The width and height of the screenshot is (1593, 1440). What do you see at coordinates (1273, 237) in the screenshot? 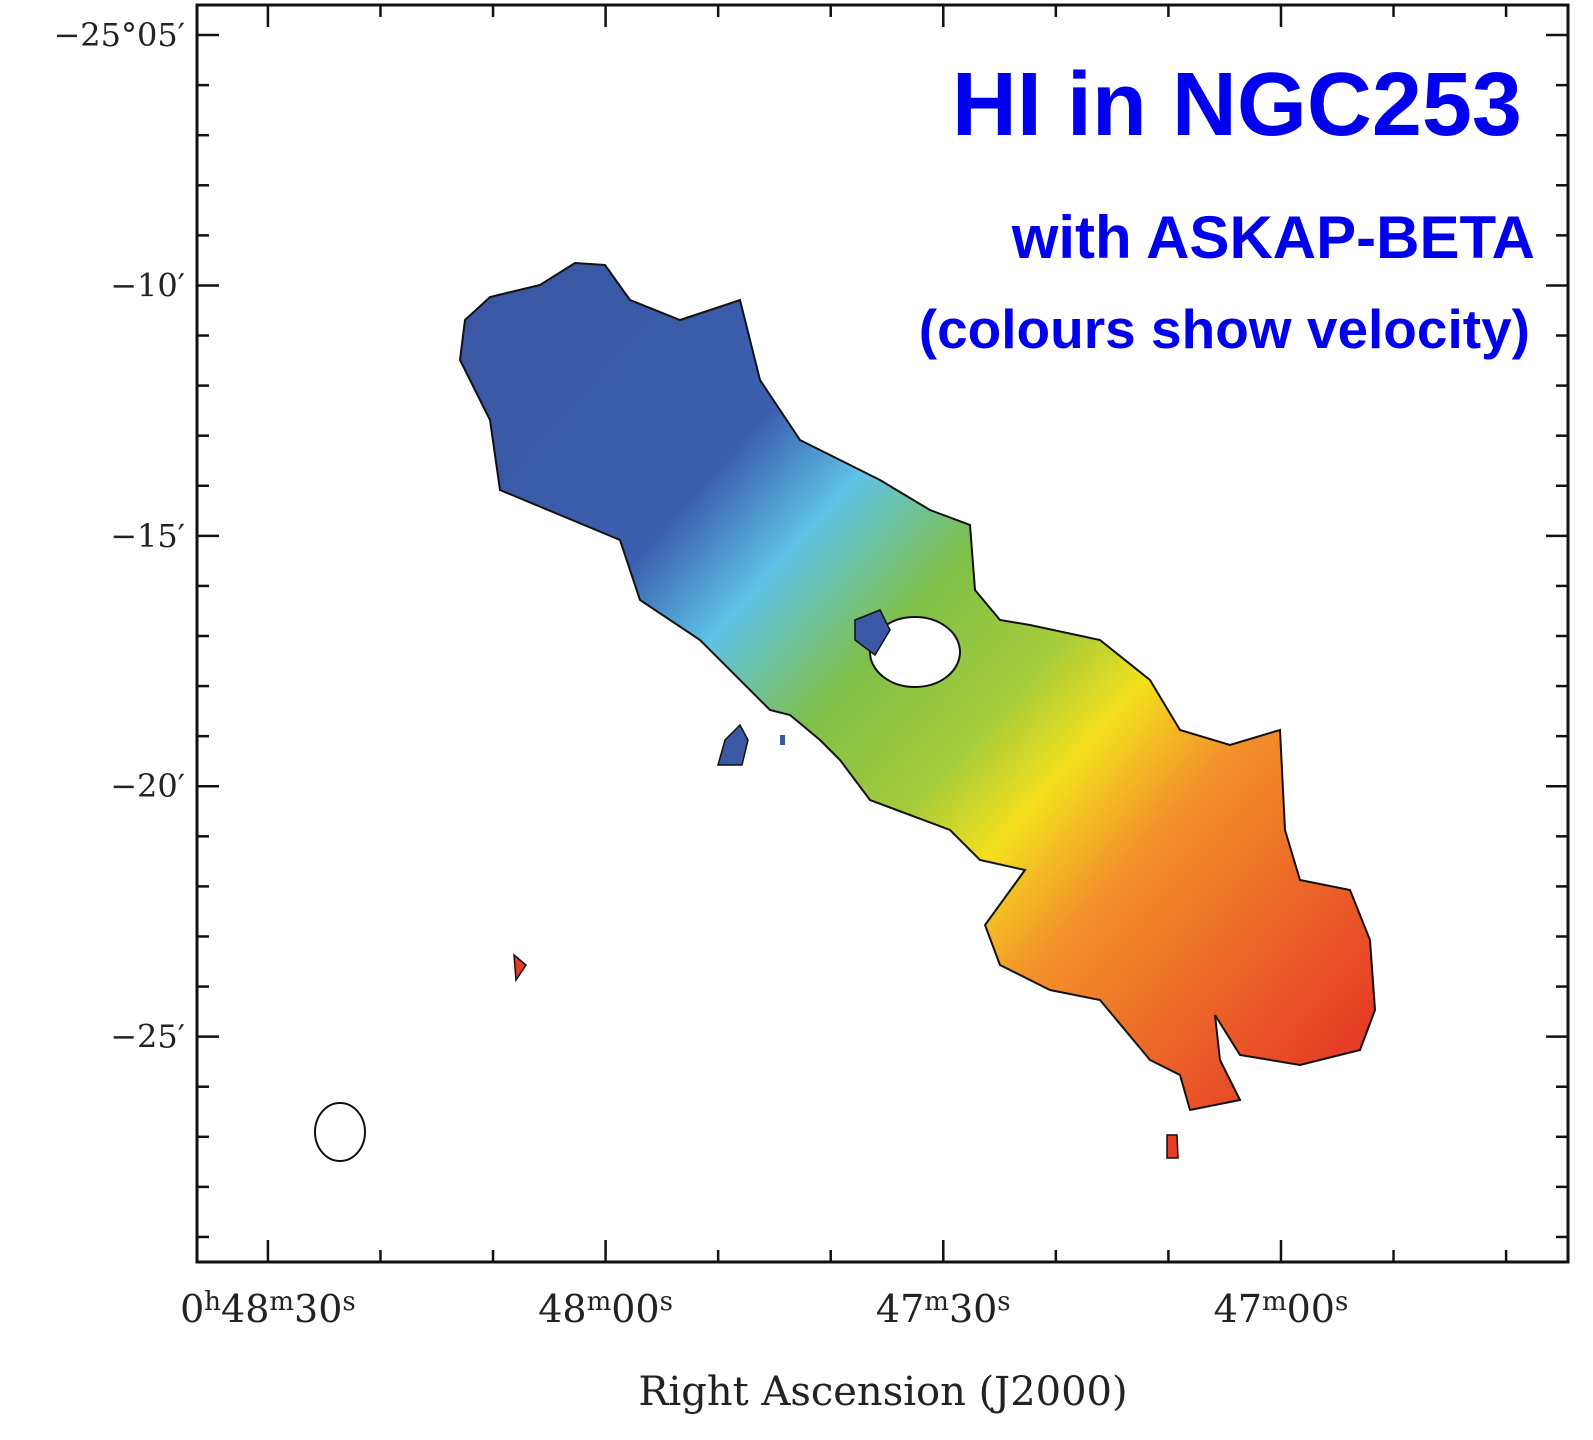
I see `subtitle: with ASKAP-BETA` at bounding box center [1273, 237].